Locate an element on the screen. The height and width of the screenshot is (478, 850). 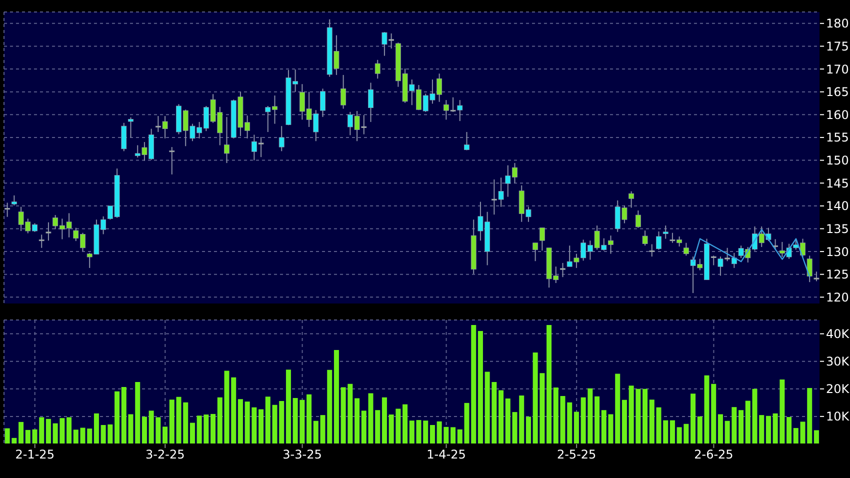
y-tick-label: 125 is located at coordinates (837, 275).